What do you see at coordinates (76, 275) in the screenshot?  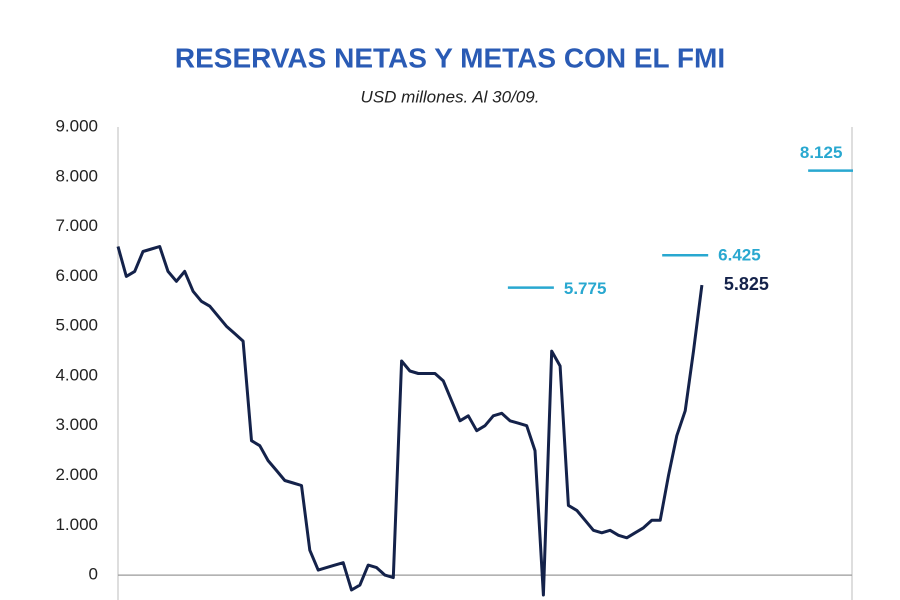 I see `y-tick-label: 6.000` at bounding box center [76, 275].